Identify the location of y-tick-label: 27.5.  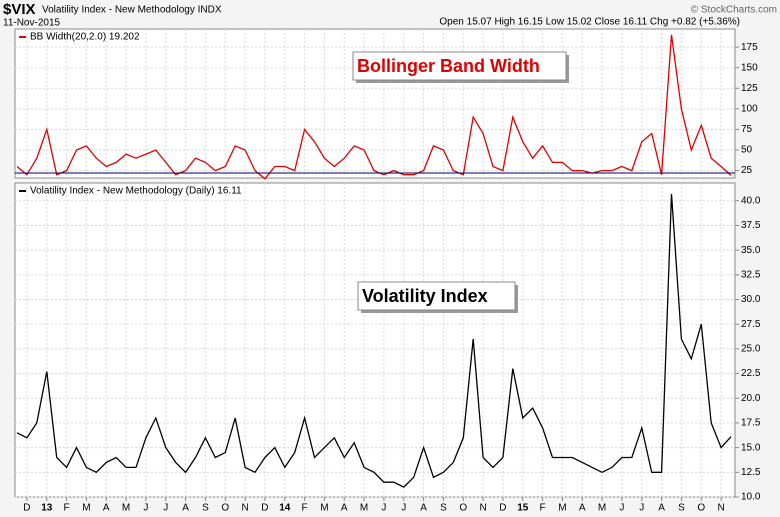
(751, 324).